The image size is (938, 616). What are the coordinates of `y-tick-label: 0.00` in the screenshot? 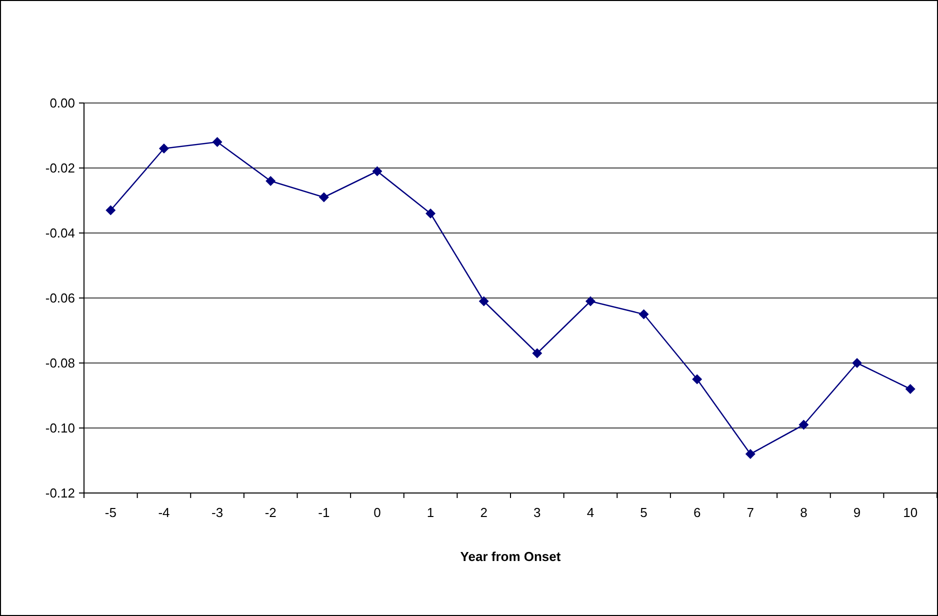 It's located at (62, 103).